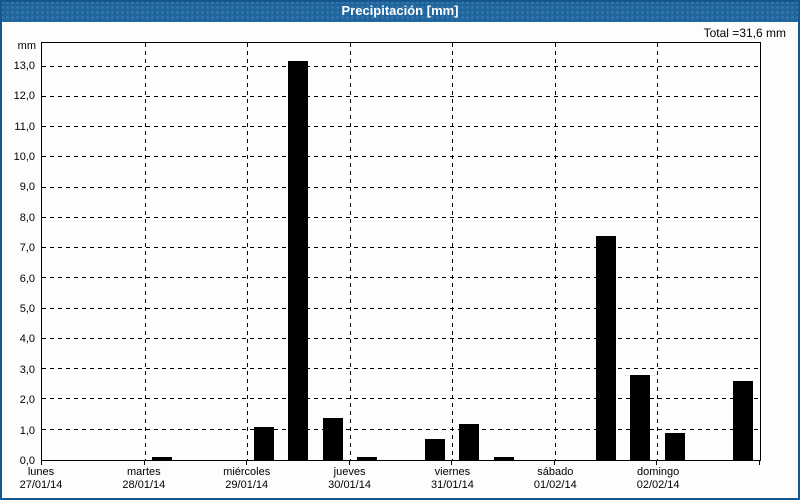 The height and width of the screenshot is (500, 800). I want to click on y-axis-tick-label: 8,0, so click(27, 217).